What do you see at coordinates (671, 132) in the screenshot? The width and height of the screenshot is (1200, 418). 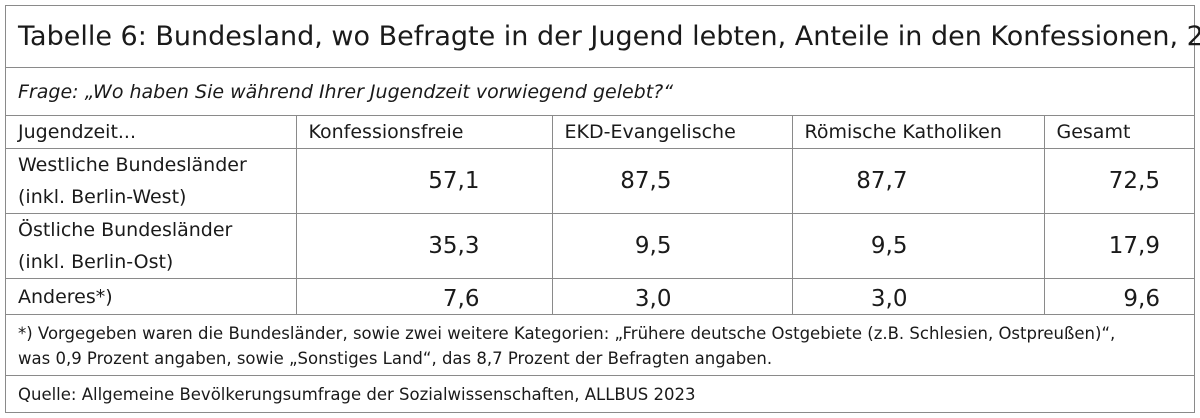 I see `header-ekd-evangelische: EKD-Evangelische` at bounding box center [671, 132].